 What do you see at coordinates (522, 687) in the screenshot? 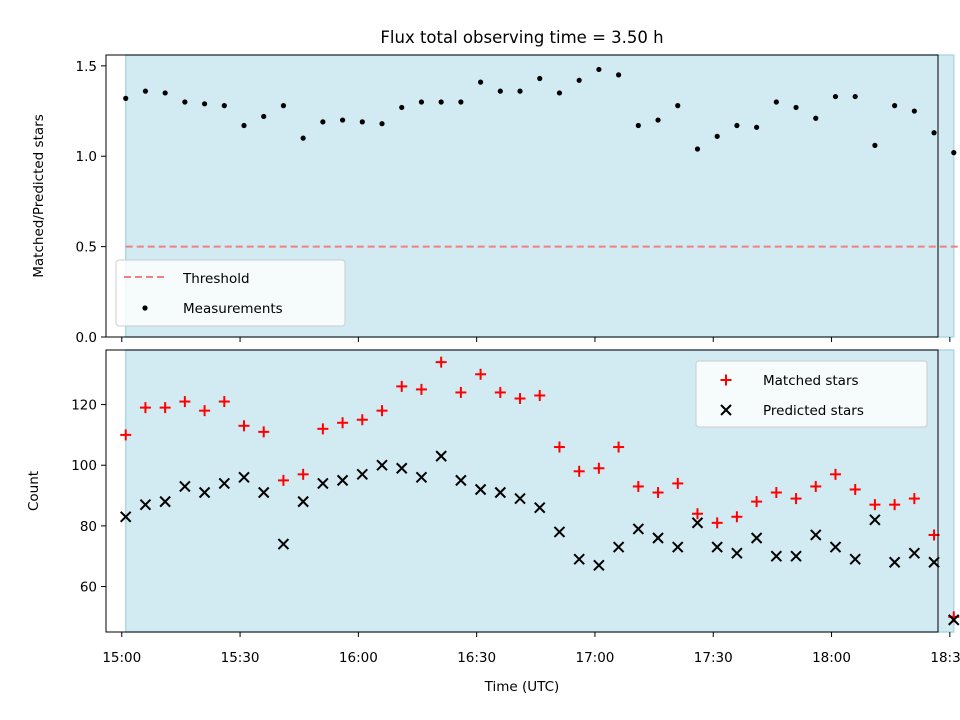
I see `x-axis-label: Time (UTC)` at bounding box center [522, 687].